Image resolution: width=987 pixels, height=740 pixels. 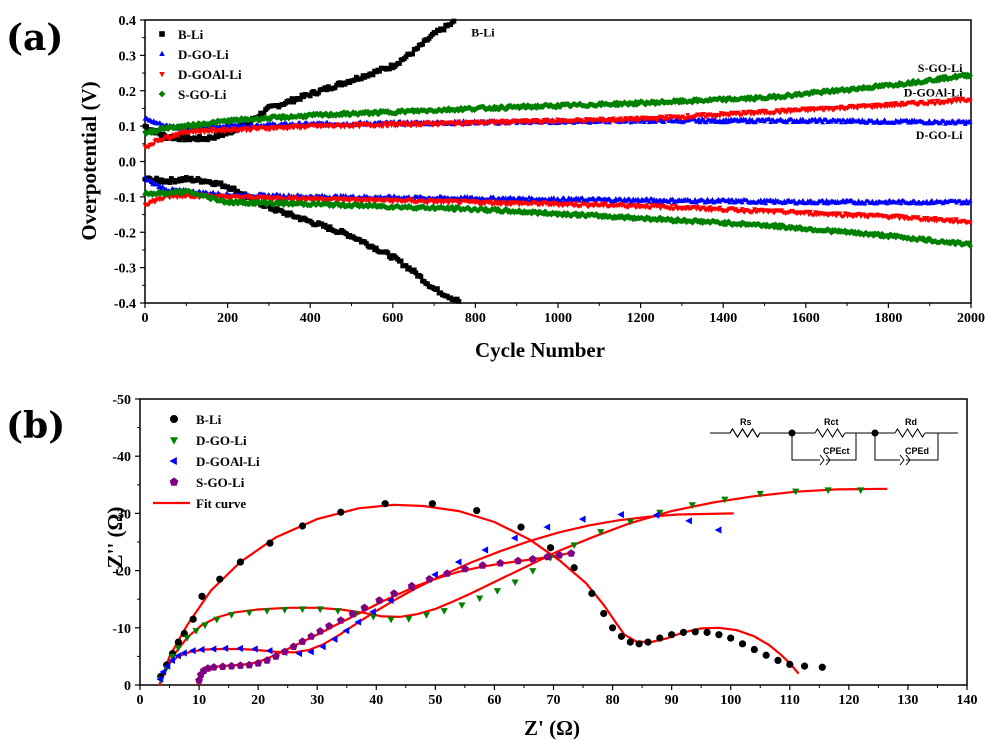 I want to click on x-tick-label: 1600, so click(x=806, y=318).